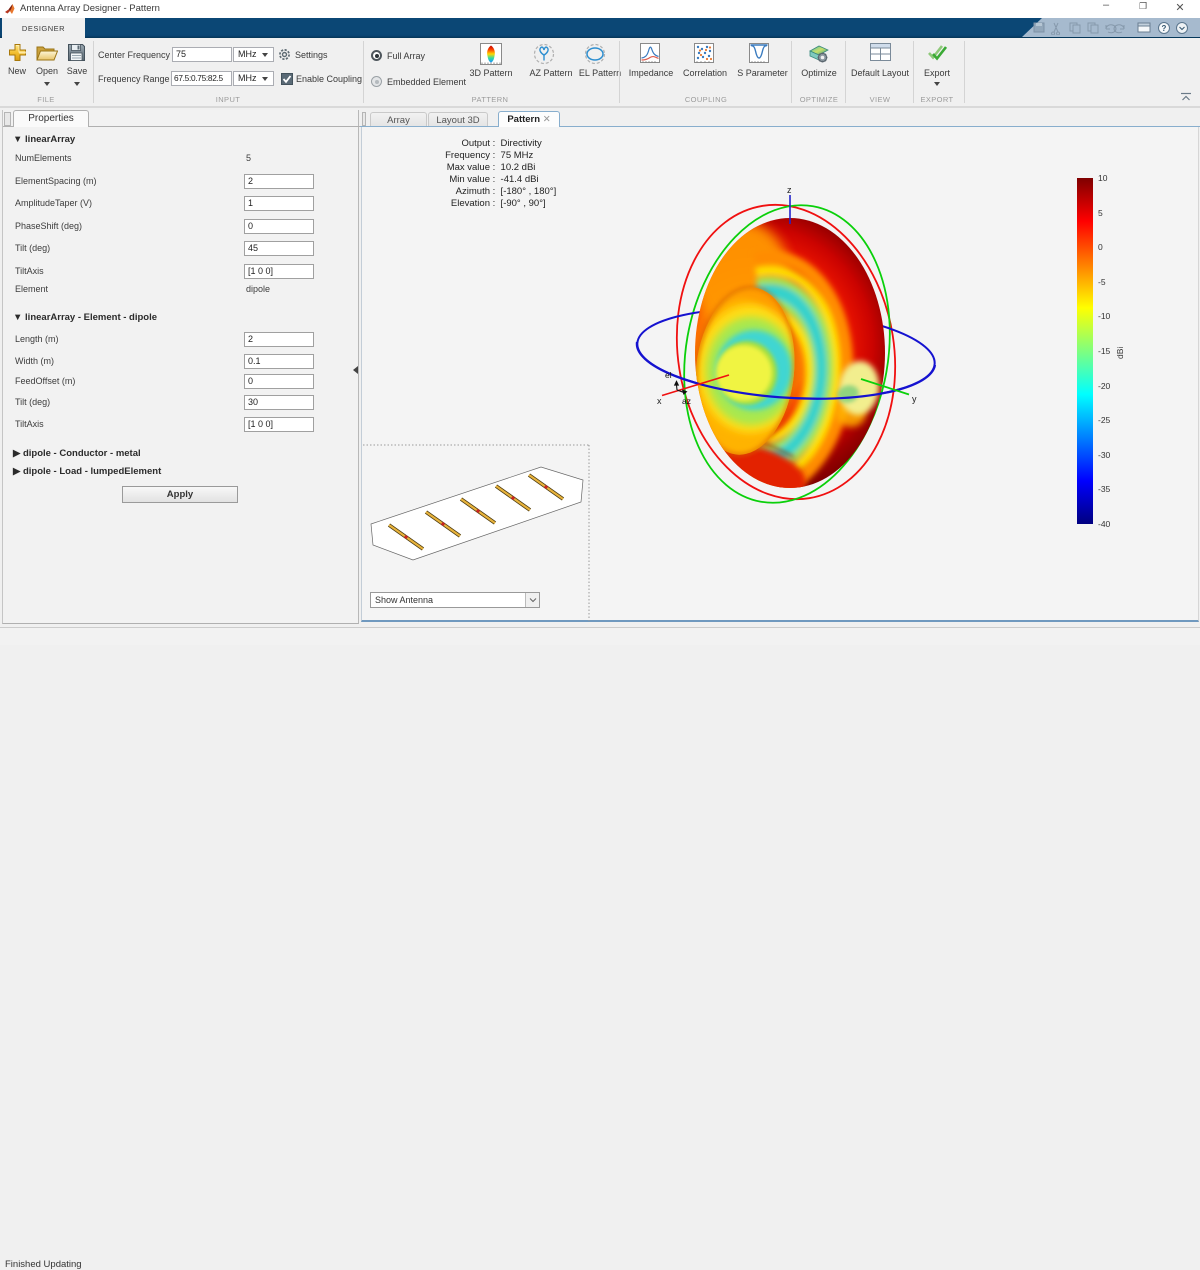 Image resolution: width=1200 pixels, height=1270 pixels. I want to click on svg-text: x, so click(659, 401).